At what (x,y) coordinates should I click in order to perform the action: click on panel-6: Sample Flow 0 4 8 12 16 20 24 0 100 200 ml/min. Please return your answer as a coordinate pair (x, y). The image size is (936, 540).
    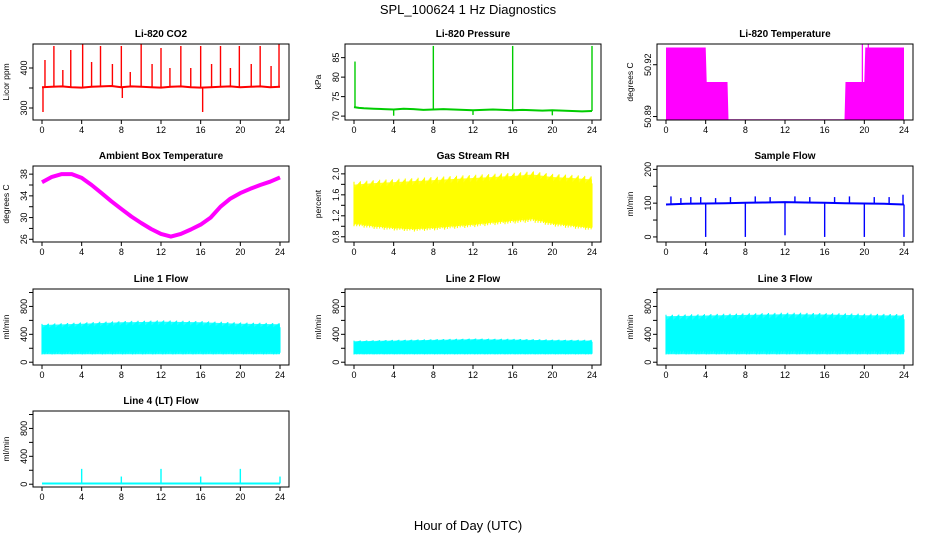
    Looking at the image, I should click on (769, 204).